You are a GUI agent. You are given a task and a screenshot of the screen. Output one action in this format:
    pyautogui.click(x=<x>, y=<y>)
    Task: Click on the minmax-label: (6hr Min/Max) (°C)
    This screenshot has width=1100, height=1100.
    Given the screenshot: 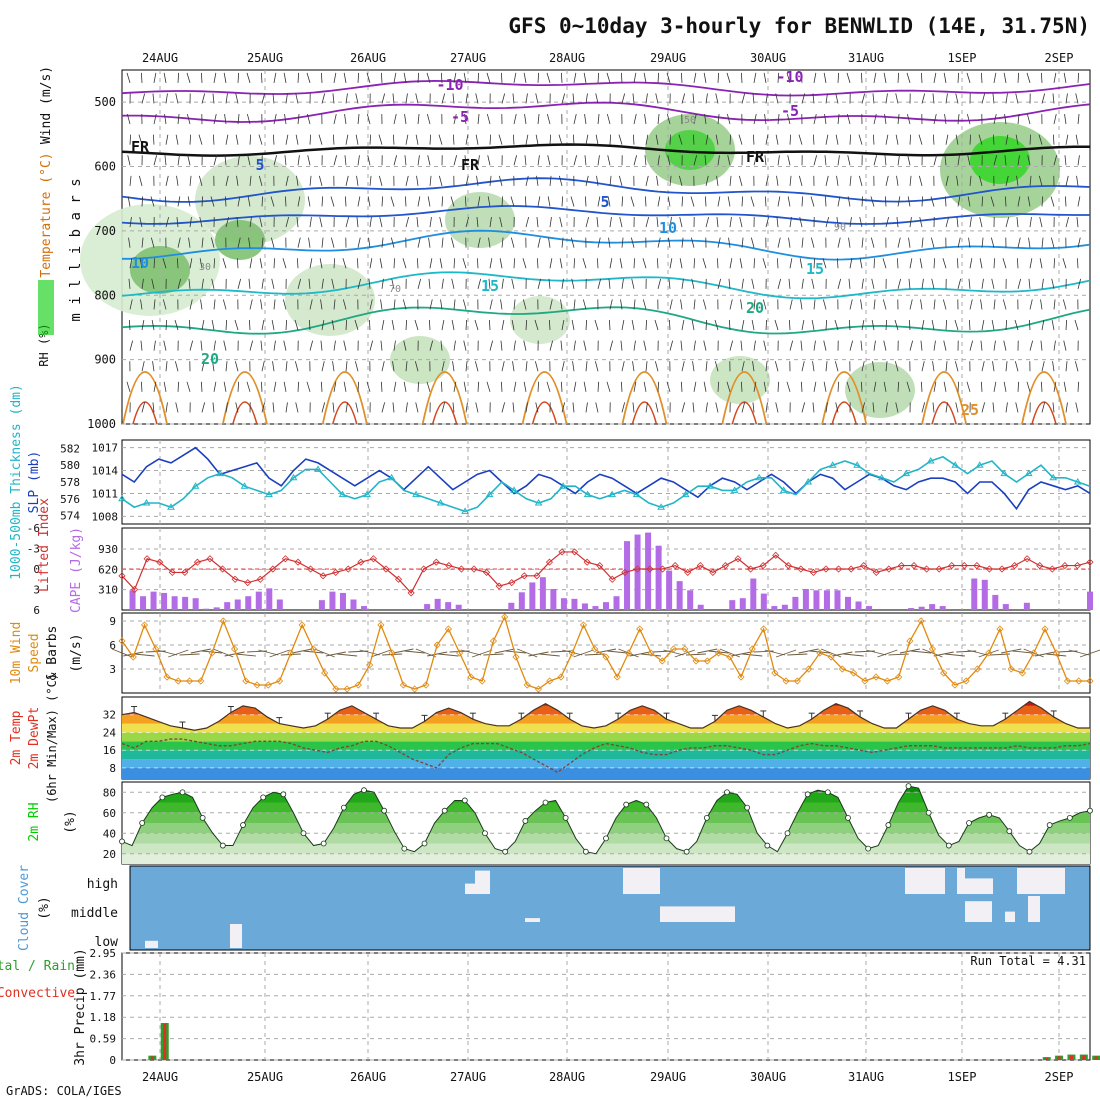 What is the action you would take?
    pyautogui.click(x=52, y=738)
    